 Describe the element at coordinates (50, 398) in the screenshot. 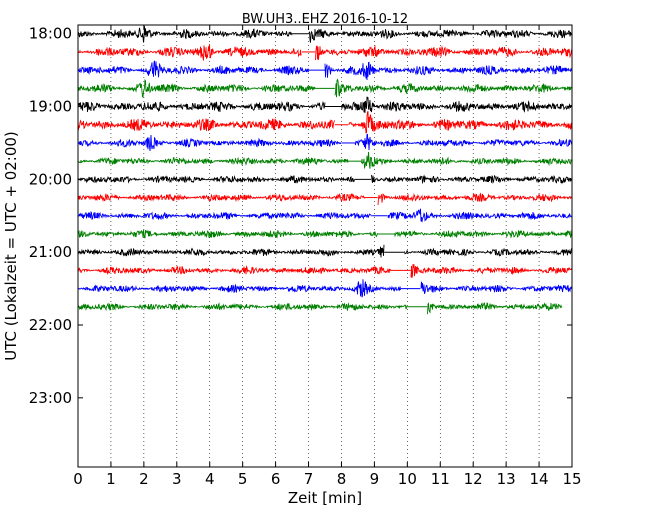

I see `y-tick-label: 23:00` at that location.